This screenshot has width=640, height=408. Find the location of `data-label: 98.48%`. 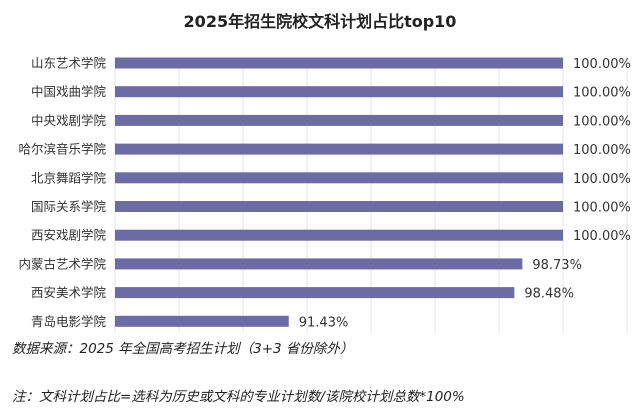

data-label: 98.48% is located at coordinates (549, 294).